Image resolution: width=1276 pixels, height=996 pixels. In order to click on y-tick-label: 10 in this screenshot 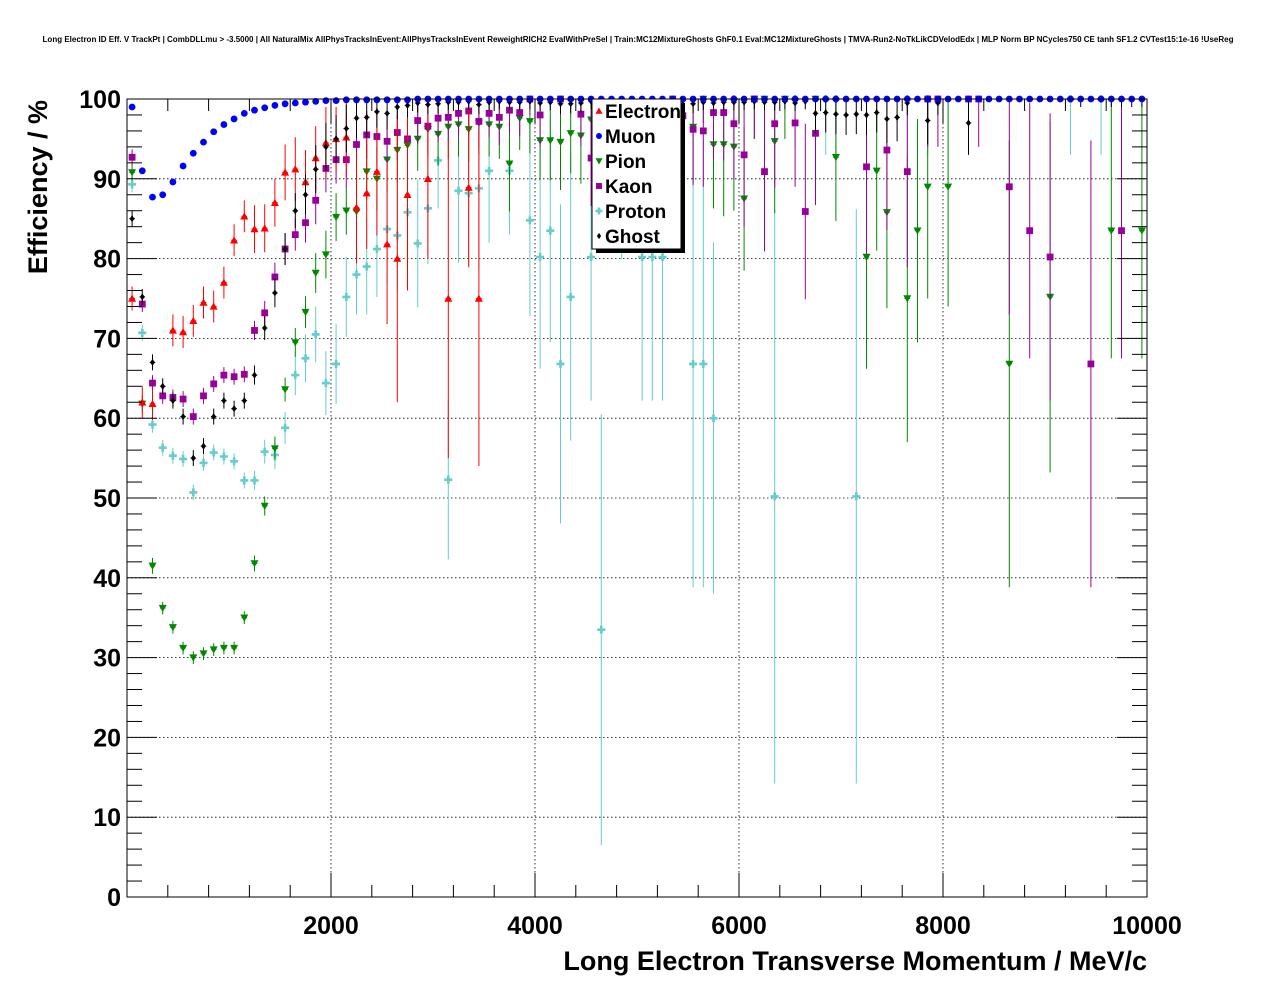, I will do `click(107, 818)`.